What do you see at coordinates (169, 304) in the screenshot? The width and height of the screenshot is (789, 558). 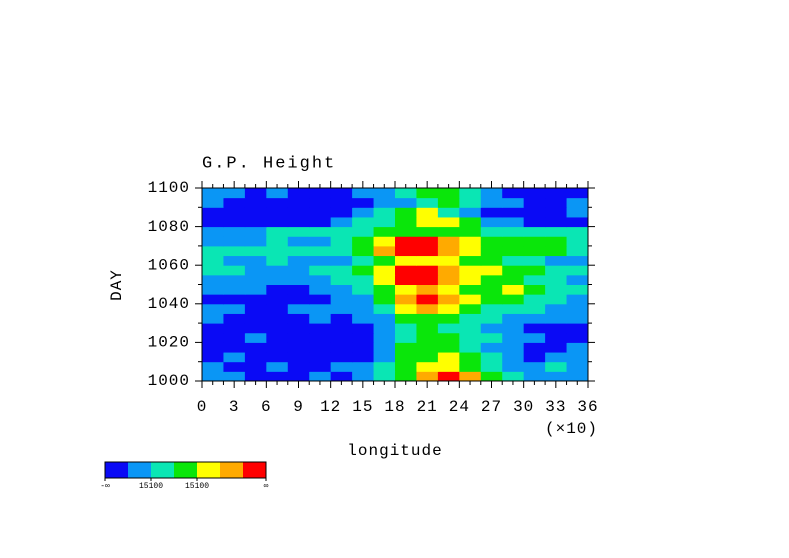 I see `y-tick-label: 1040` at bounding box center [169, 304].